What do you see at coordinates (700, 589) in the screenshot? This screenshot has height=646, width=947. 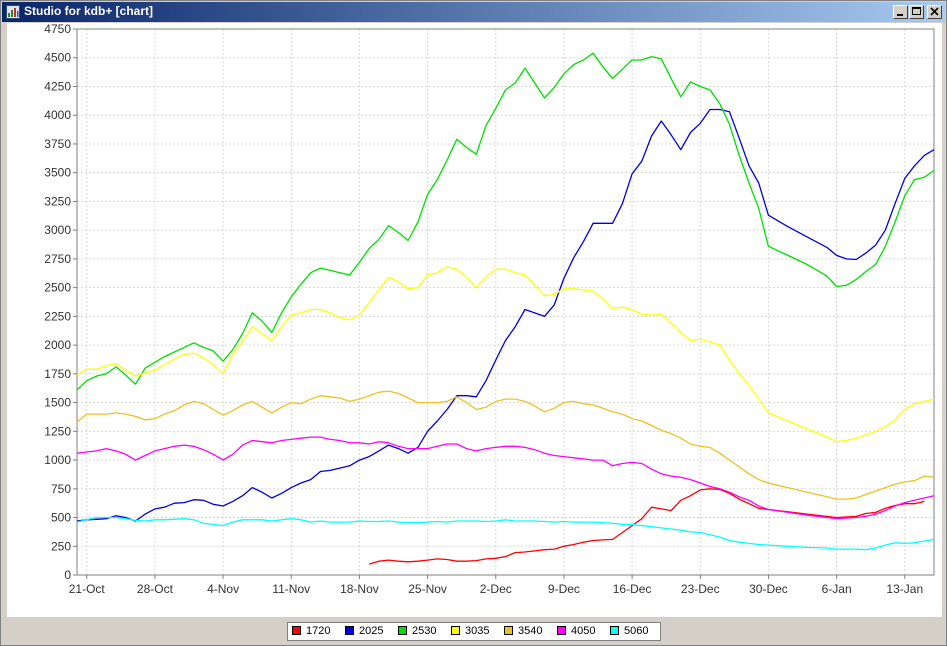 I see `x-tick-label: 23-Dec` at bounding box center [700, 589].